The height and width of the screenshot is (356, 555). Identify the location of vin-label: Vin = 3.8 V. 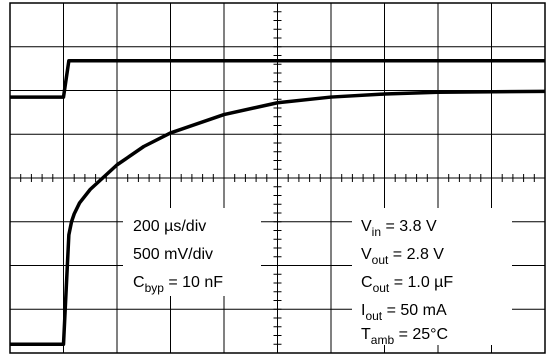
(399, 228).